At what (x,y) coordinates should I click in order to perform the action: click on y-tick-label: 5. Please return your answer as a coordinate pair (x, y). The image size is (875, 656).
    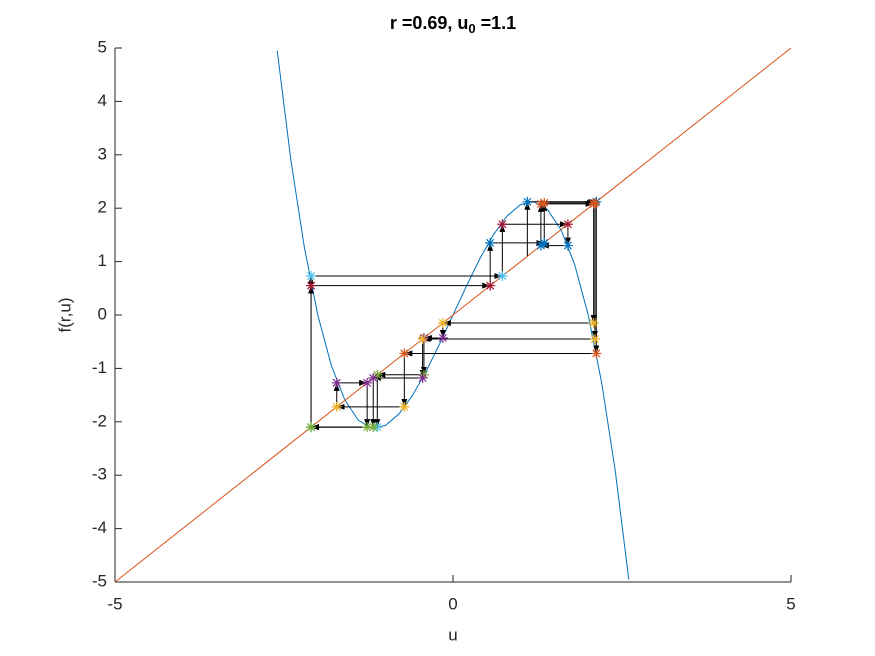
    Looking at the image, I should click on (102, 46).